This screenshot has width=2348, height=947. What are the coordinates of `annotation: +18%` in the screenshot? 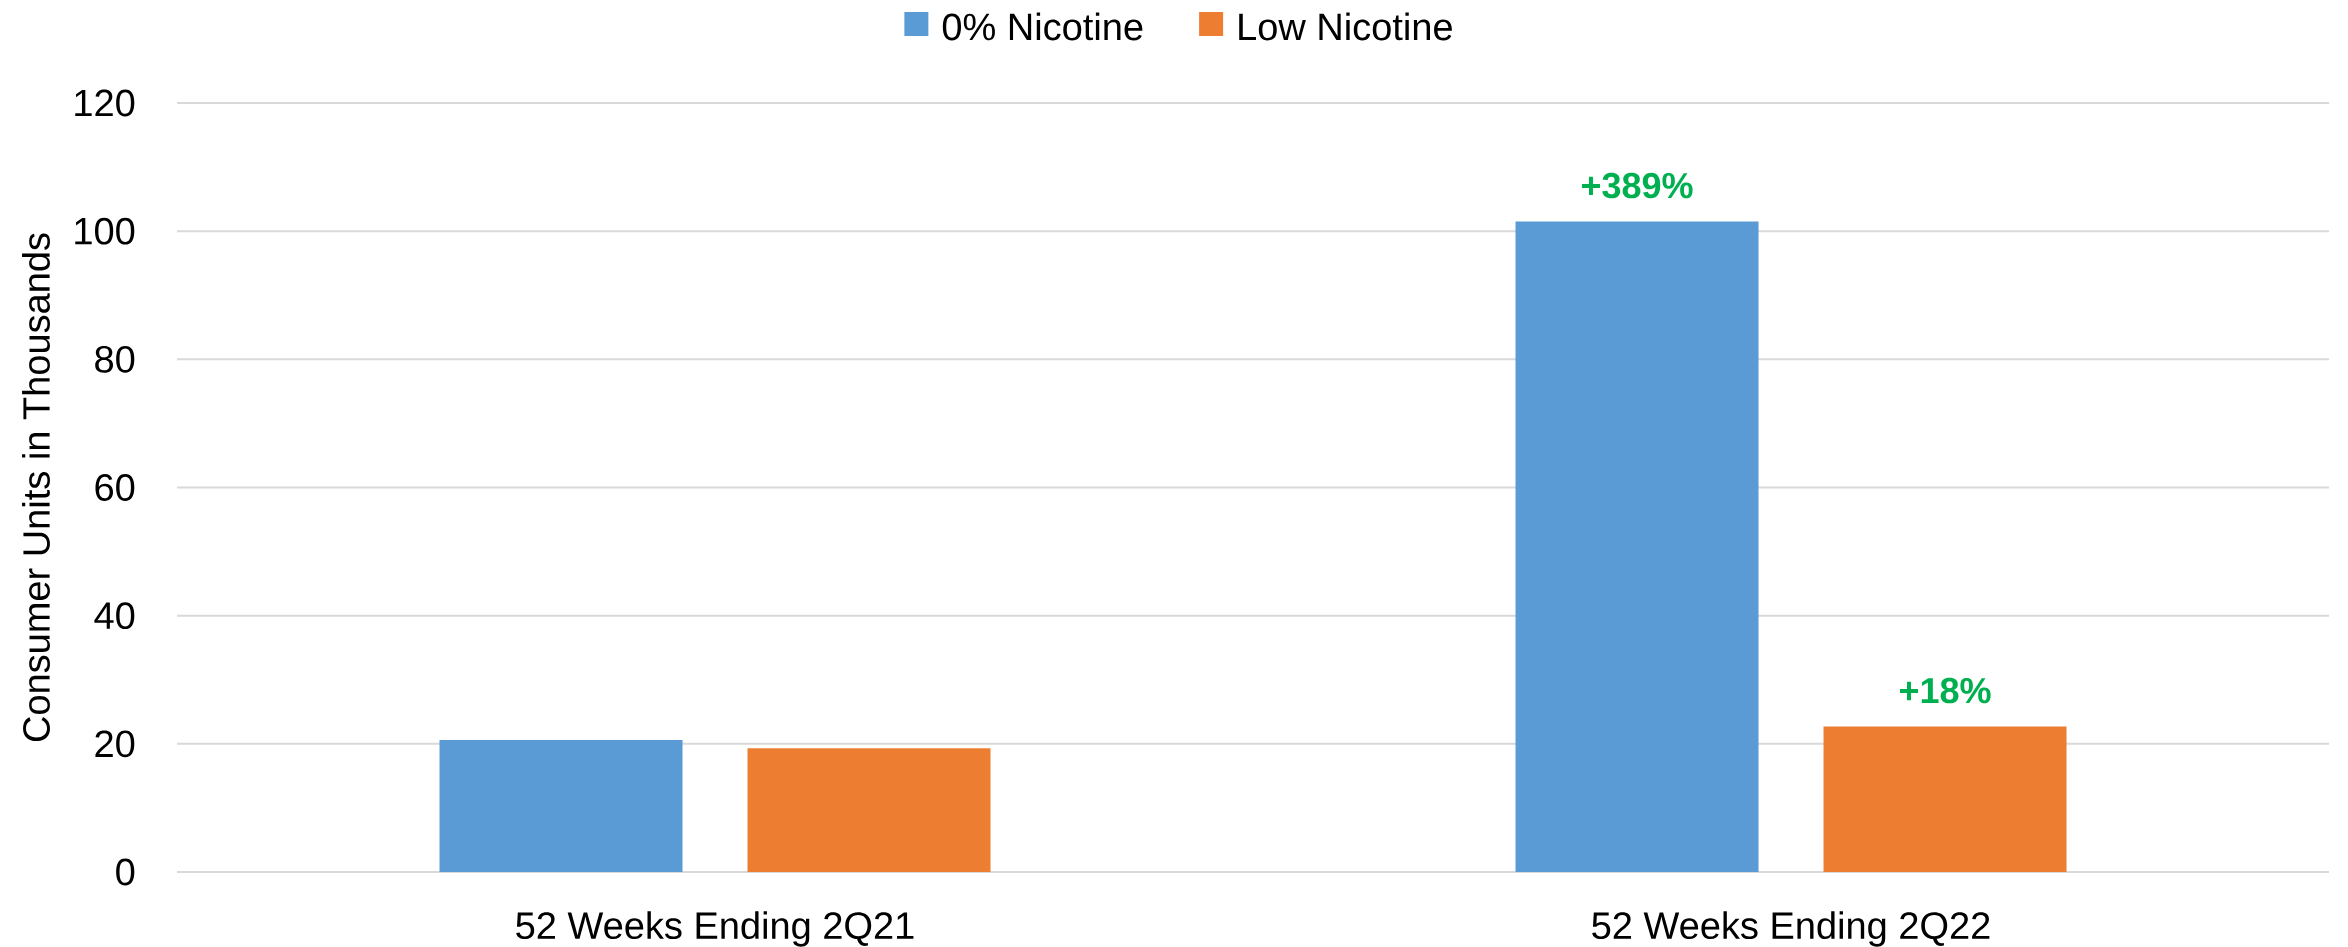 It's located at (1945, 690).